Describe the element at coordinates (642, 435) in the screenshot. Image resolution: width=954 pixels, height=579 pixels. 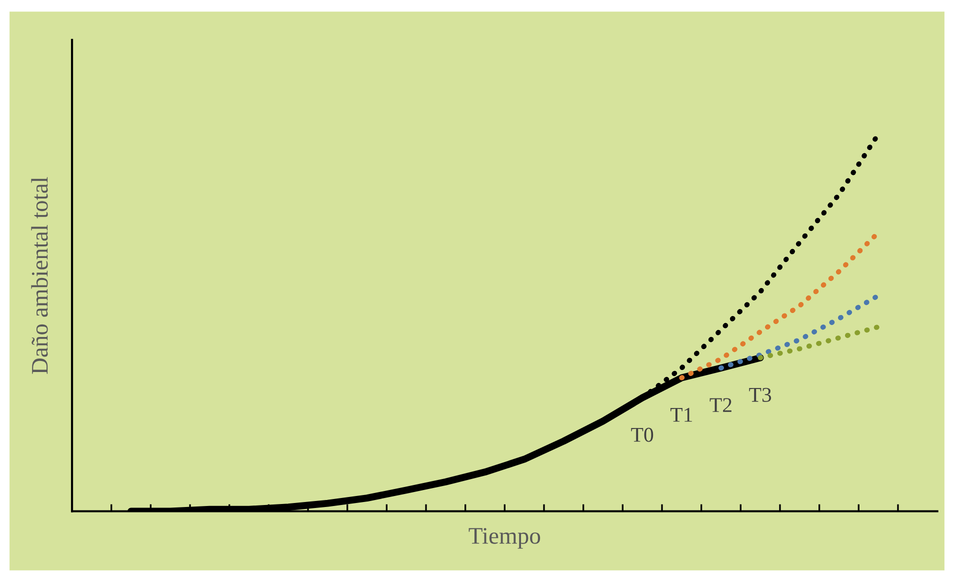
I see `annotation: T0` at that location.